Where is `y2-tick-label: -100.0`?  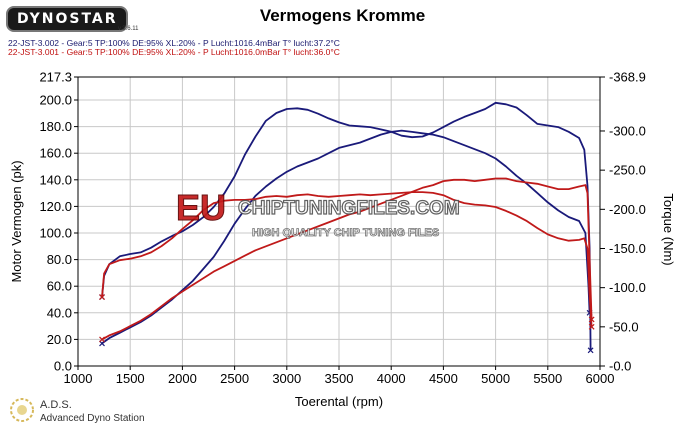
y2-tick-label: -100.0 is located at coordinates (627, 287).